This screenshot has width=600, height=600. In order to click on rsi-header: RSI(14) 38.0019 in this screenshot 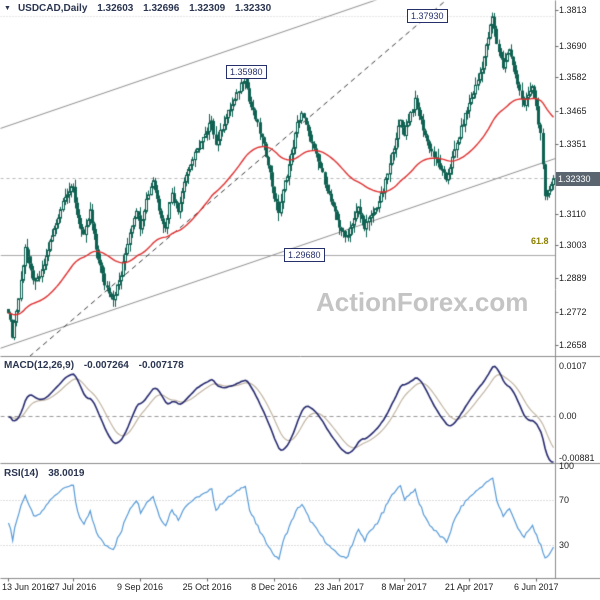, I will do `click(47, 473)`.